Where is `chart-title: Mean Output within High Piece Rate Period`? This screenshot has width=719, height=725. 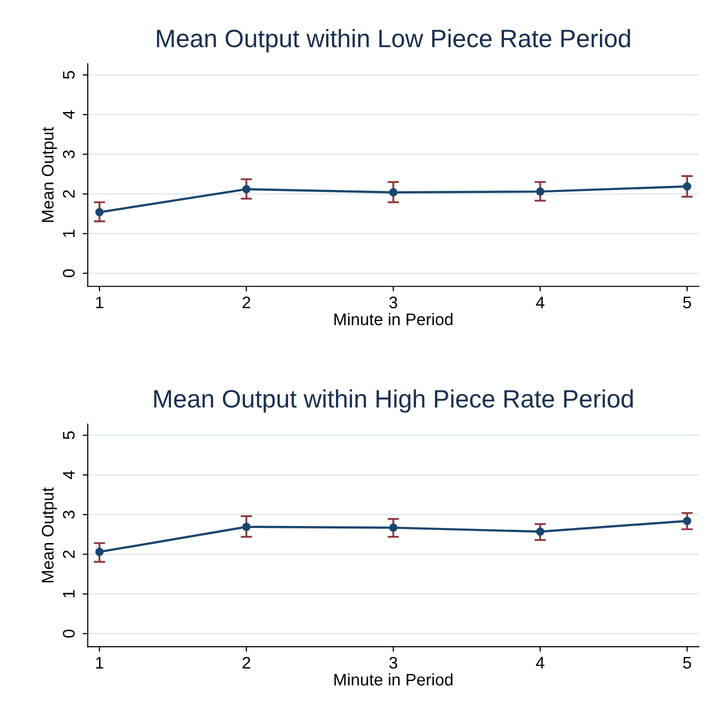 chart-title: Mean Output within High Piece Rate Period is located at coordinates (393, 401).